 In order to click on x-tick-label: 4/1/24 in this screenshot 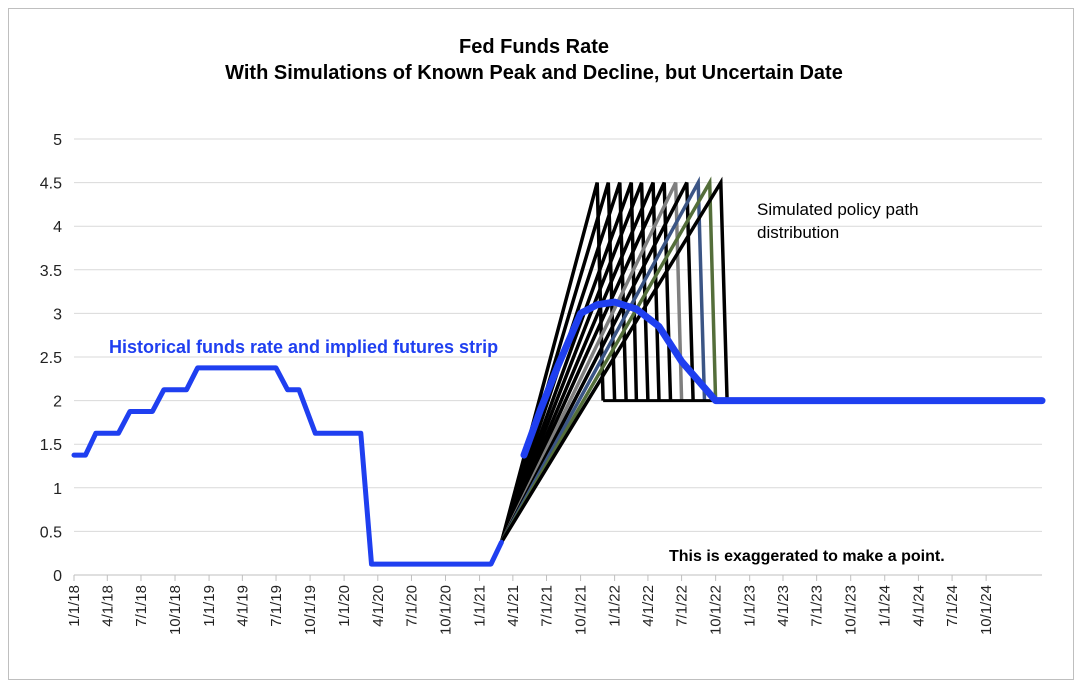, I will do `click(918, 606)`.